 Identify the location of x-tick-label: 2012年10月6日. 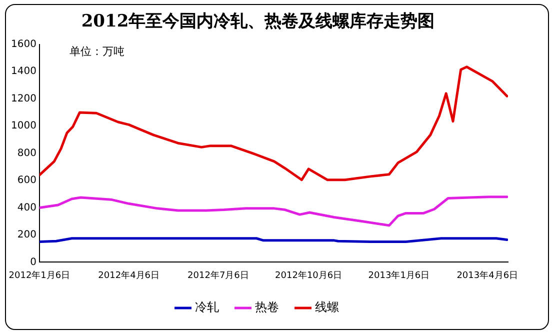
(308, 275).